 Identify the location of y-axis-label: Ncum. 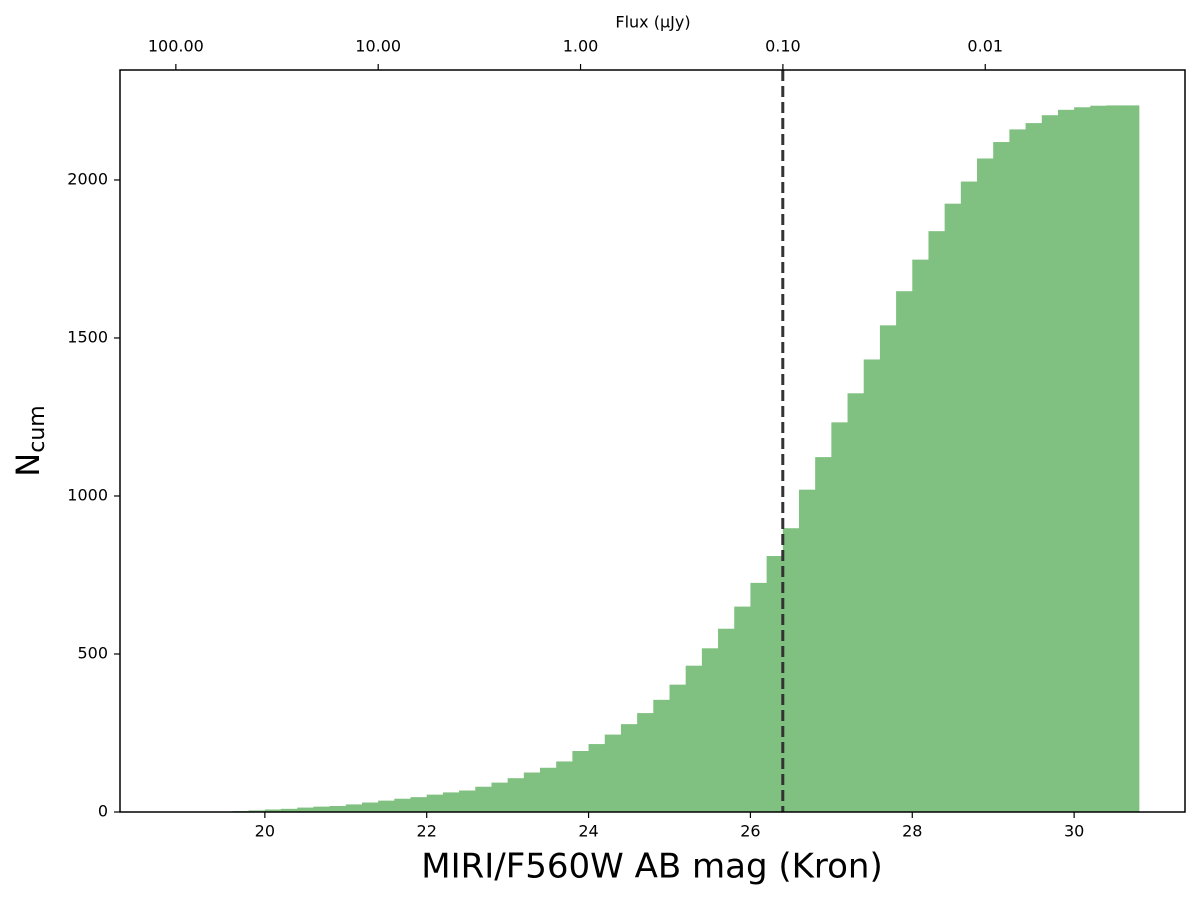
(29, 440).